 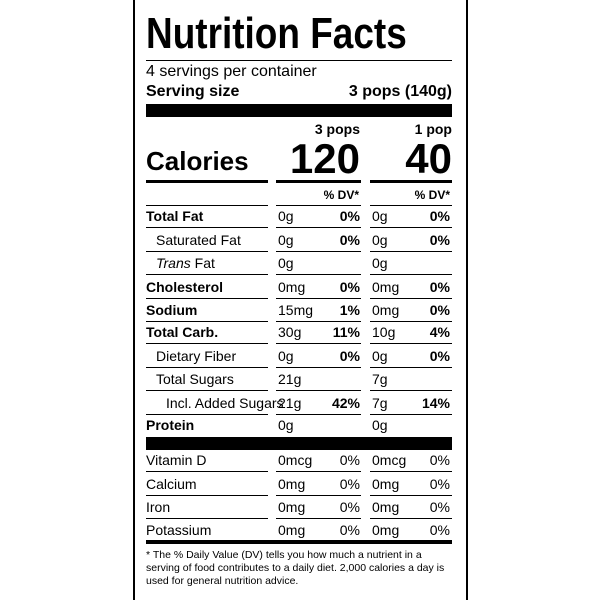 I want to click on nutrient-name: Iron, so click(x=158, y=507).